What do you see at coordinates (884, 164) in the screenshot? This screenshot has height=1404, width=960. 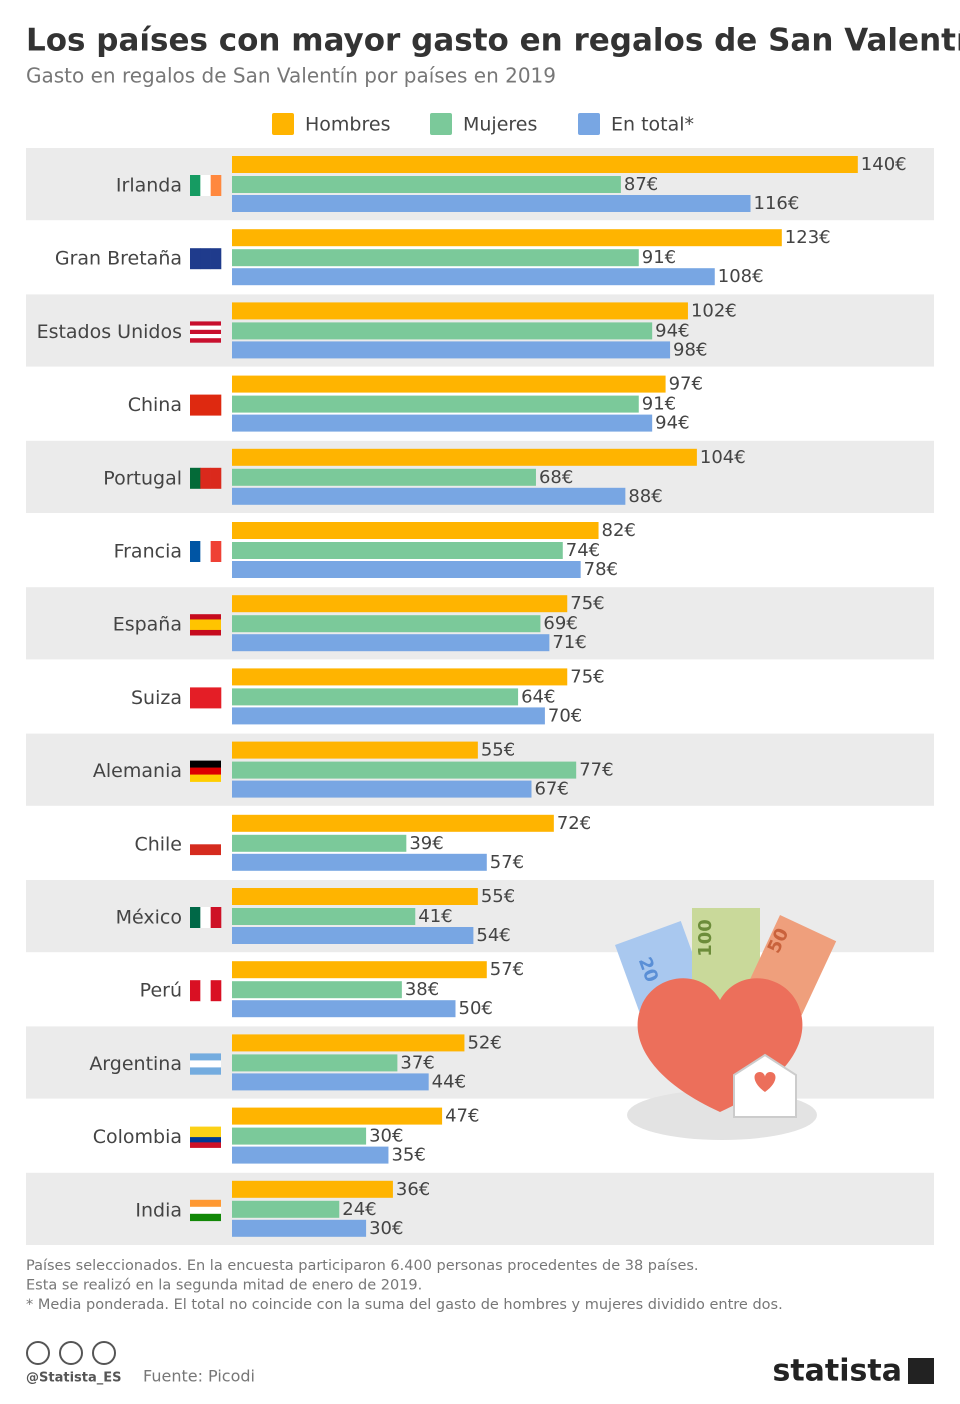 I see `value-label: 140€` at bounding box center [884, 164].